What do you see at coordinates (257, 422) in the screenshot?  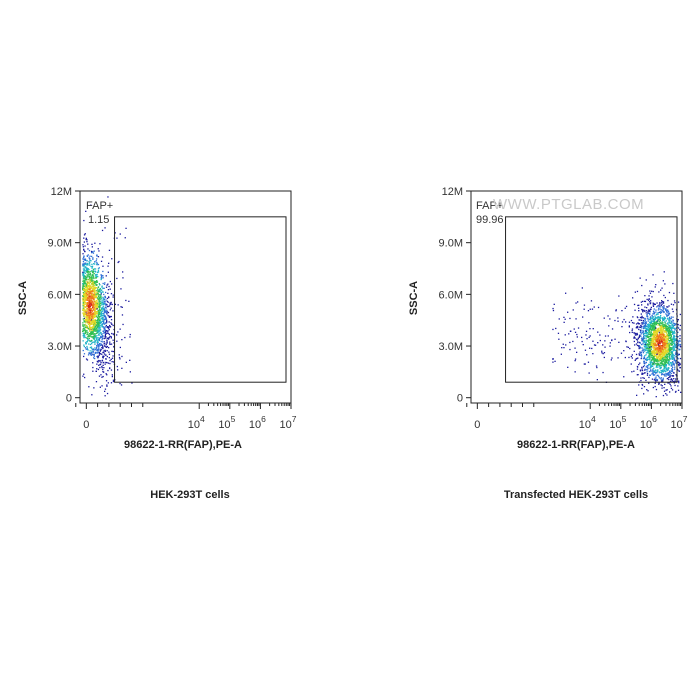 I see `x-tick-label: 10⁶` at bounding box center [257, 422].